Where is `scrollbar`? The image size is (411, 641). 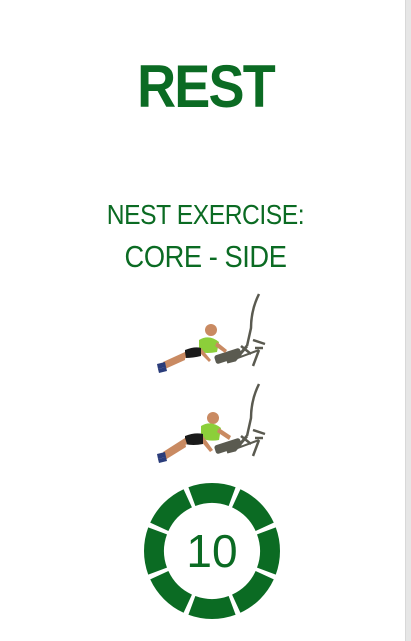
scrollbar is located at coordinates (408, 320).